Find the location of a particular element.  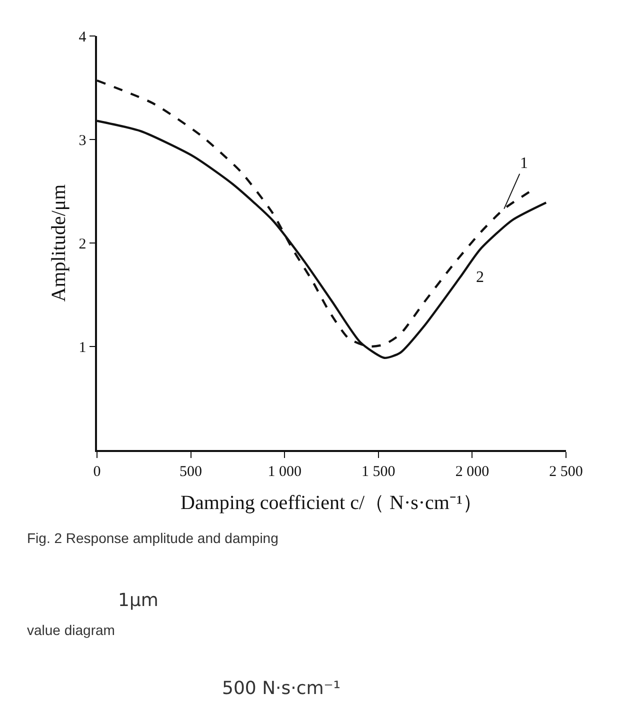

text: 1μm is located at coordinates (138, 600).